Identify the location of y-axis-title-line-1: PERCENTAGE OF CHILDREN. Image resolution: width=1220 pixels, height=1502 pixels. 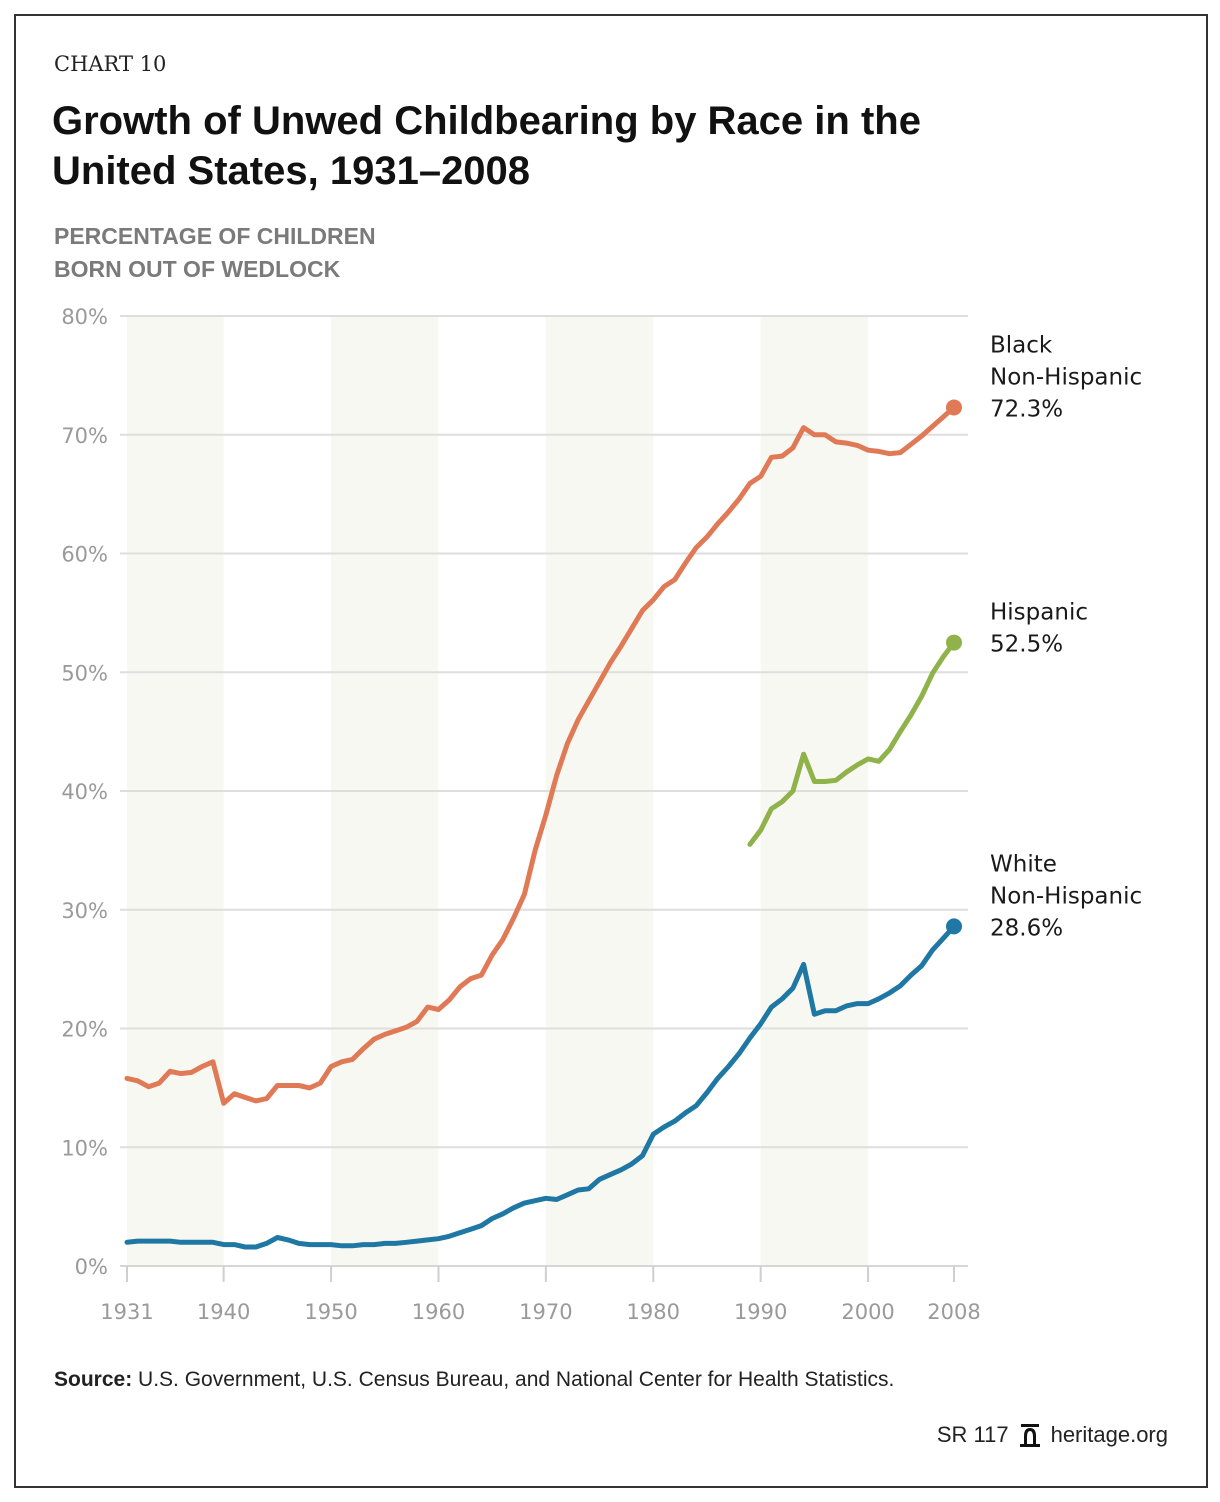
(215, 236).